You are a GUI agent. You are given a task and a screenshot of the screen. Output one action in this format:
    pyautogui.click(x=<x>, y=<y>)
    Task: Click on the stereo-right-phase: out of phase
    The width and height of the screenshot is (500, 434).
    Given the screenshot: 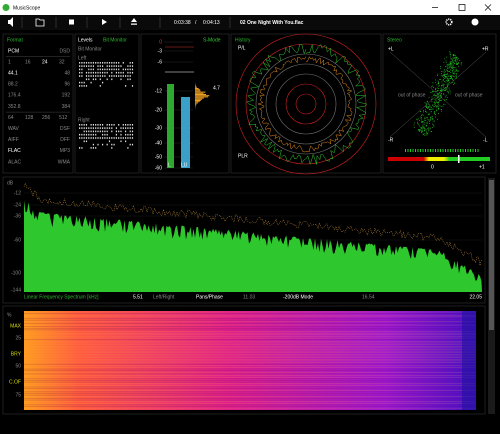 What is the action you would take?
    pyautogui.click(x=469, y=95)
    